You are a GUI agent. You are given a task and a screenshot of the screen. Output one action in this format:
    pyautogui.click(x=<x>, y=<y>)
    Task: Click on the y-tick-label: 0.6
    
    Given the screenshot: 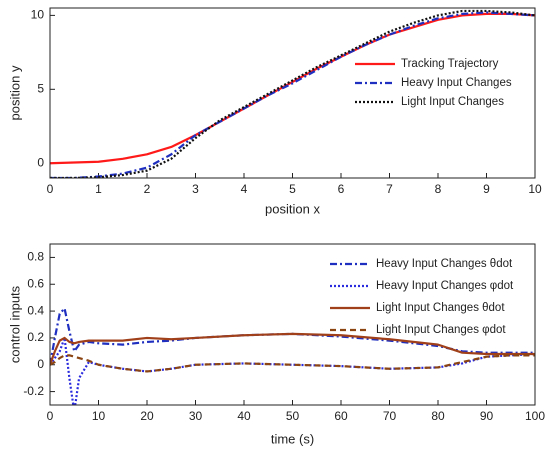 What is the action you would take?
    pyautogui.click(x=35, y=283)
    